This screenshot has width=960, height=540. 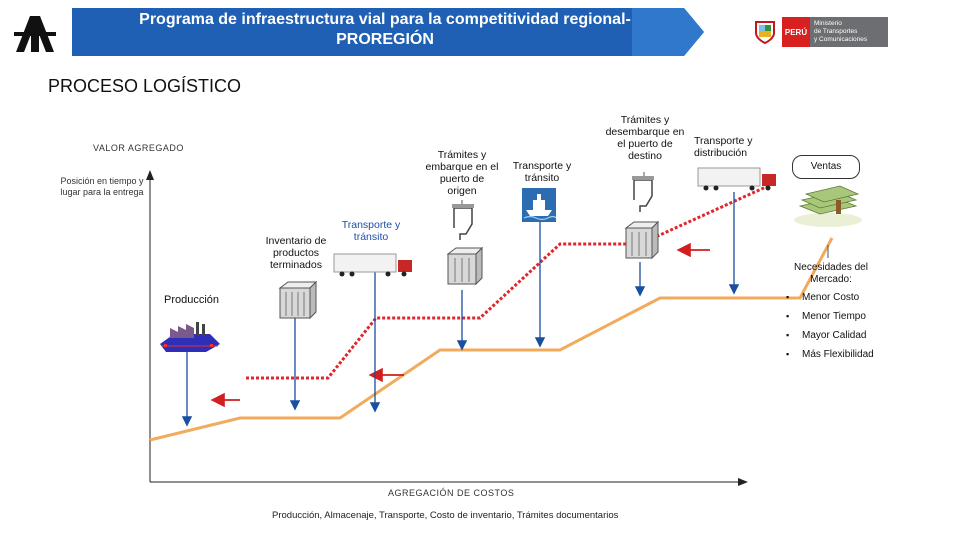 What do you see at coordinates (834, 297) in the screenshot?
I see `list-item: Menor Costo` at bounding box center [834, 297].